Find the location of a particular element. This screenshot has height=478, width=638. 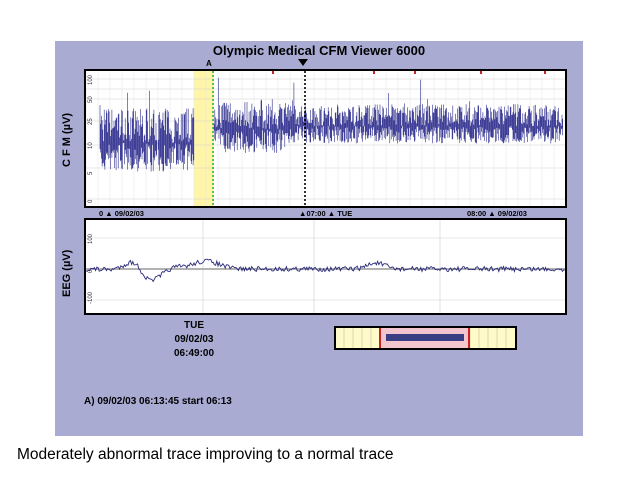

svg-text: 25 is located at coordinates (91, 121).